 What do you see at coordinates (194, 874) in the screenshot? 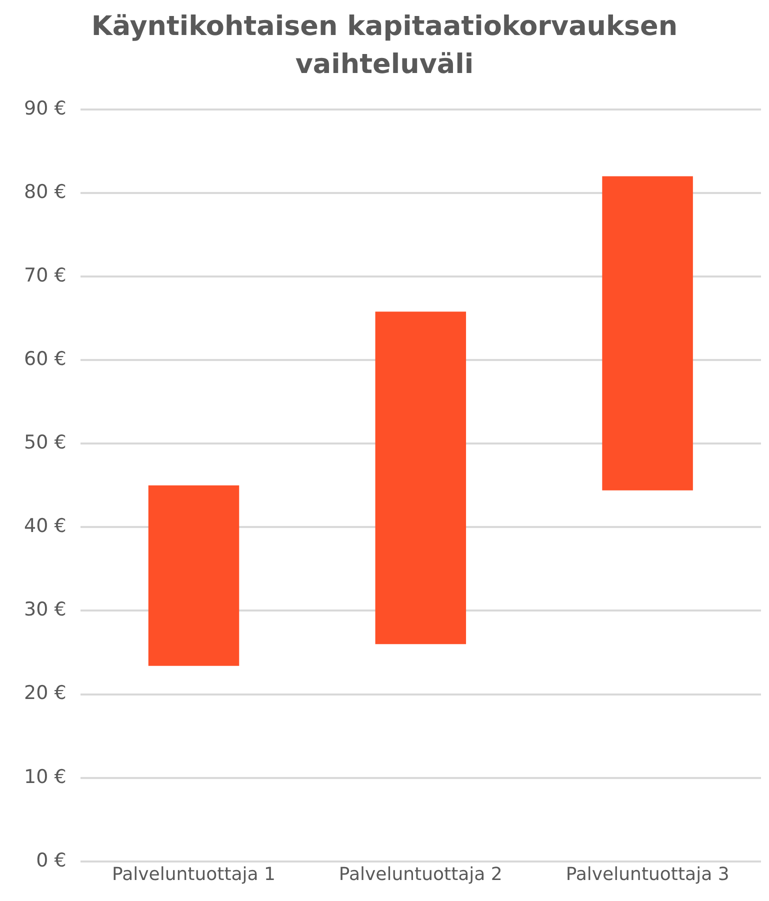
I see `x-tick-label: Palveluntuottaja 1` at bounding box center [194, 874].